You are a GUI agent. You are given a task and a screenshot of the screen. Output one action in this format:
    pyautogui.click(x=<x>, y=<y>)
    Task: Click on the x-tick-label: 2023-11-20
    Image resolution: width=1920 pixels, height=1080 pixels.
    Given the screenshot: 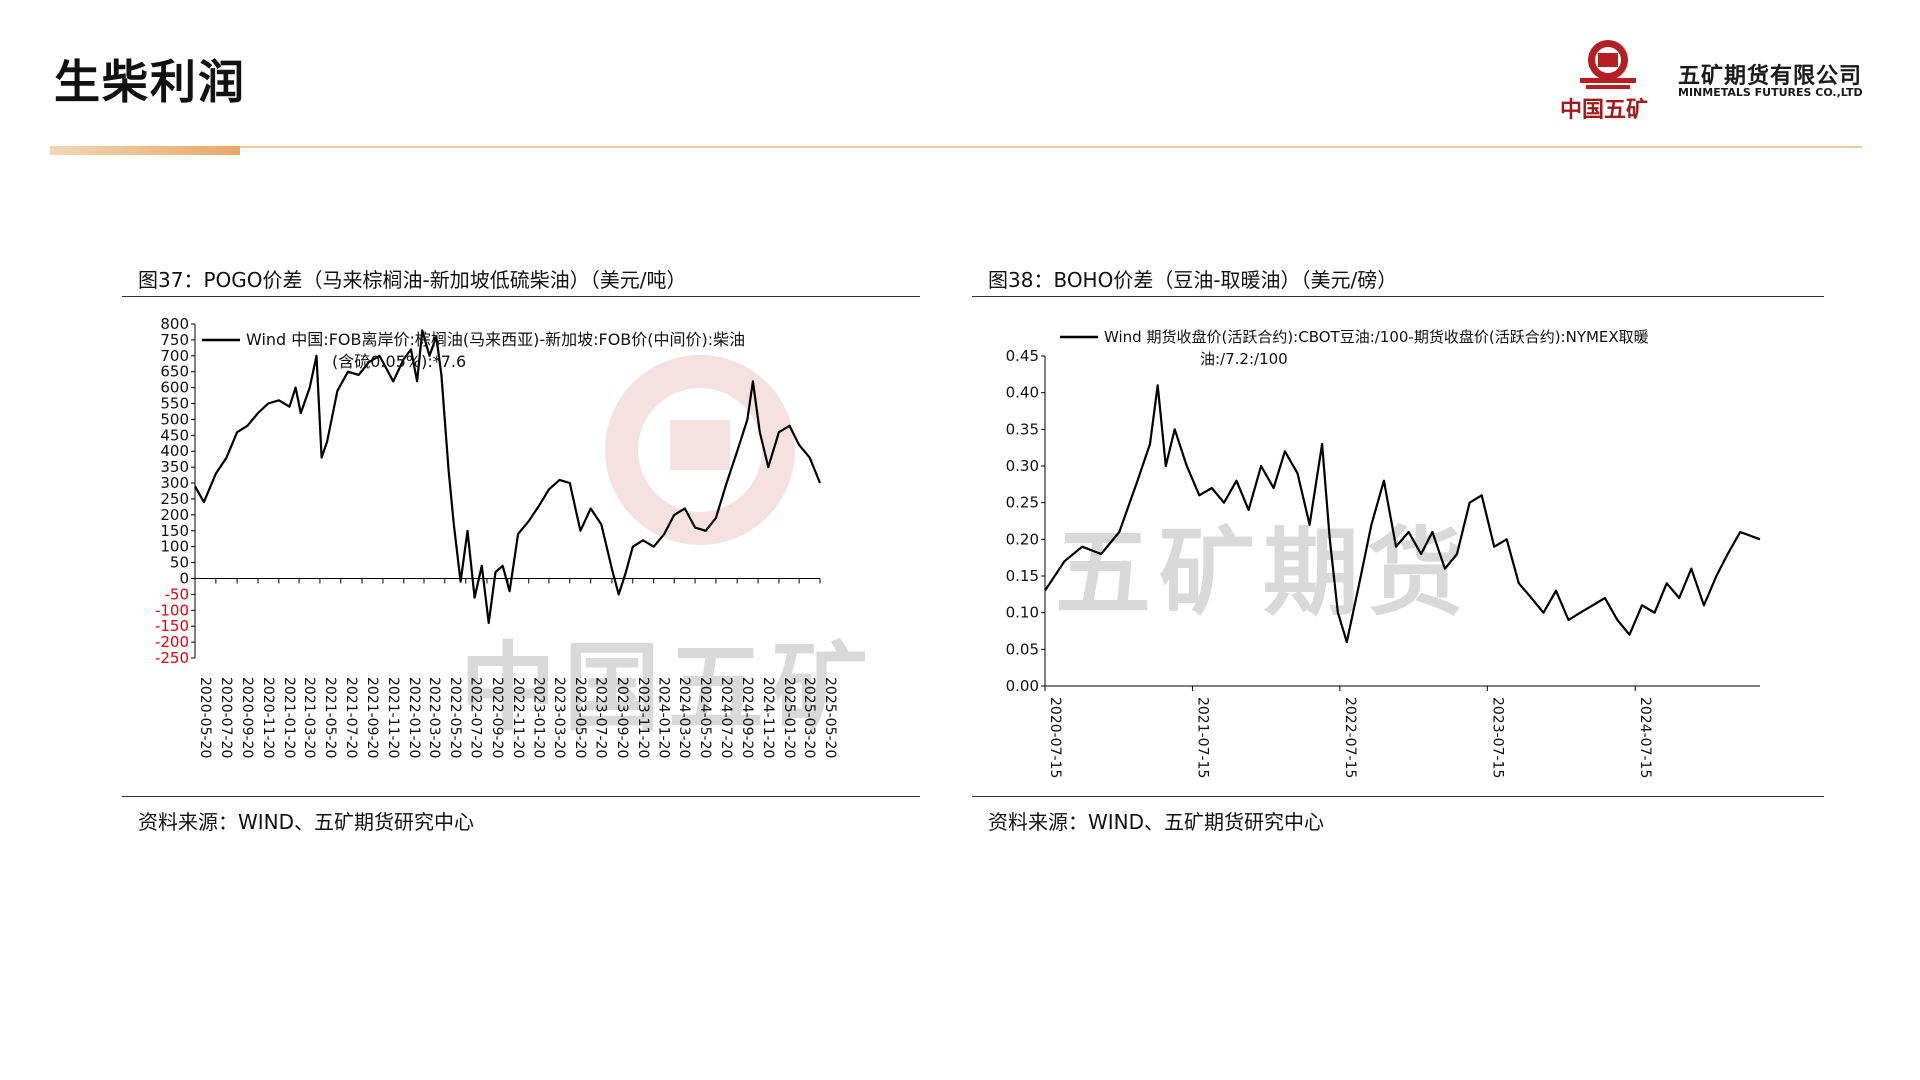 What is the action you would take?
    pyautogui.click(x=643, y=717)
    